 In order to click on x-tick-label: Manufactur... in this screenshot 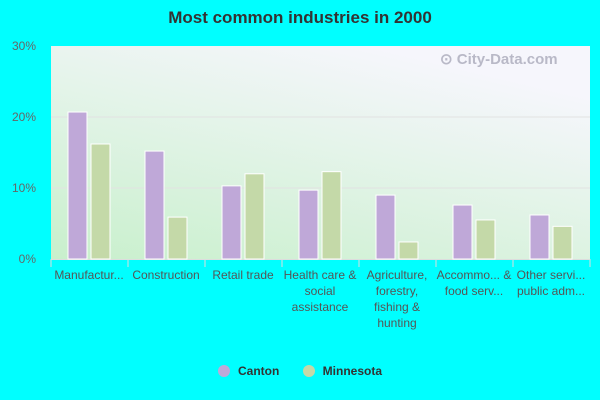, I will do `click(89, 275)`.